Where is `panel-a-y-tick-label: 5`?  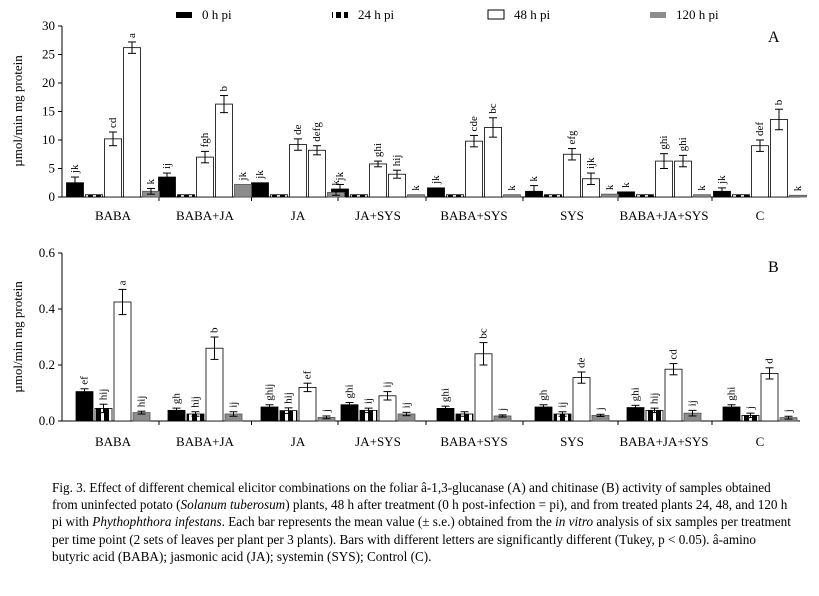 panel-a-y-tick-label: 5 is located at coordinates (52, 168).